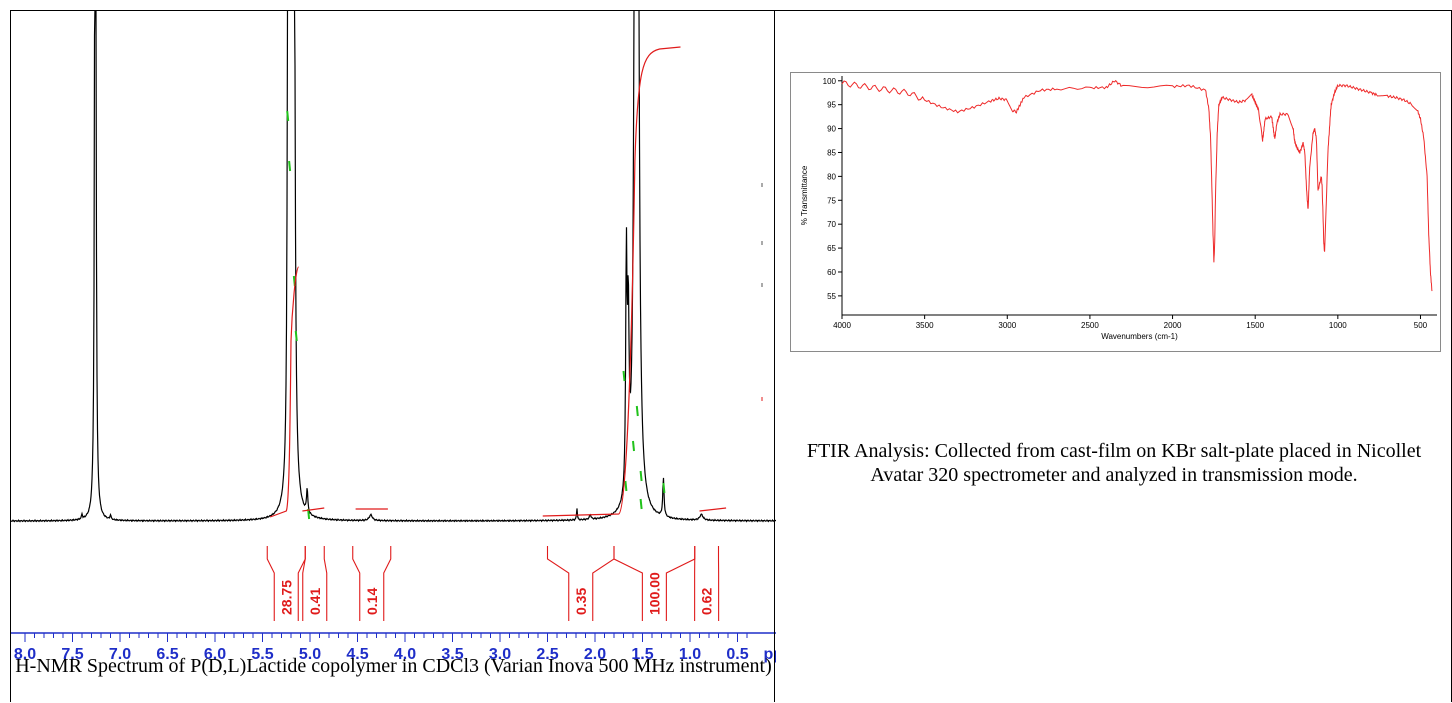  Describe the element at coordinates (737, 654) in the screenshot. I see `nmr-tick-label: 0.5` at that location.